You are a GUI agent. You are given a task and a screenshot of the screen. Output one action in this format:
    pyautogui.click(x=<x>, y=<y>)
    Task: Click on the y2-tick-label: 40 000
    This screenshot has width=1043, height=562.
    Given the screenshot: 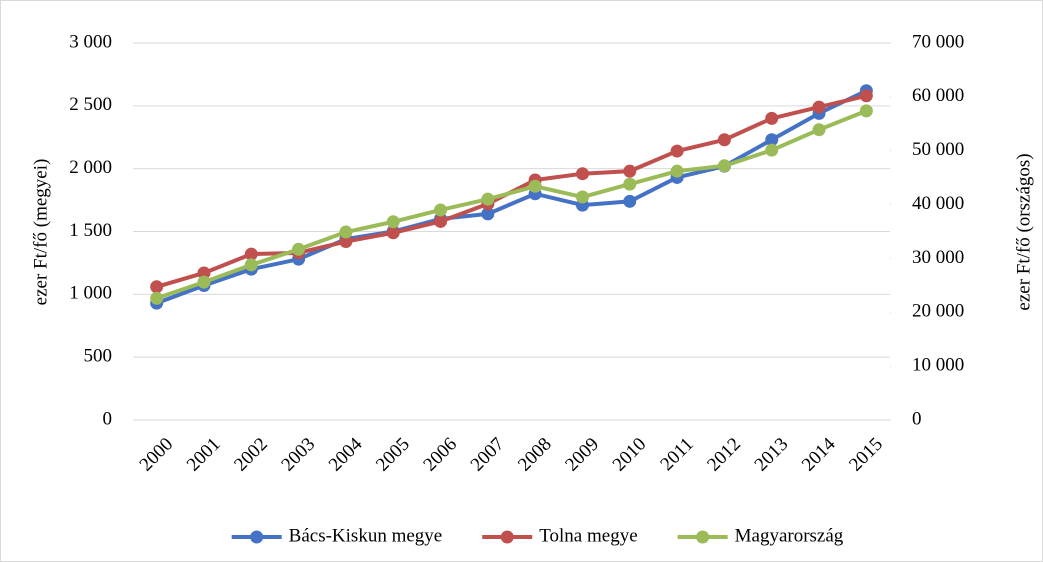 What is the action you would take?
    pyautogui.click(x=938, y=203)
    